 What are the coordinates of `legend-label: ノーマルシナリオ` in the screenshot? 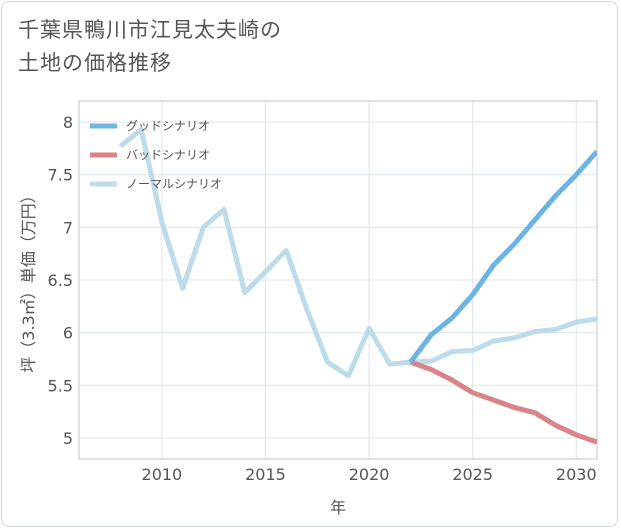 It's located at (174, 184).